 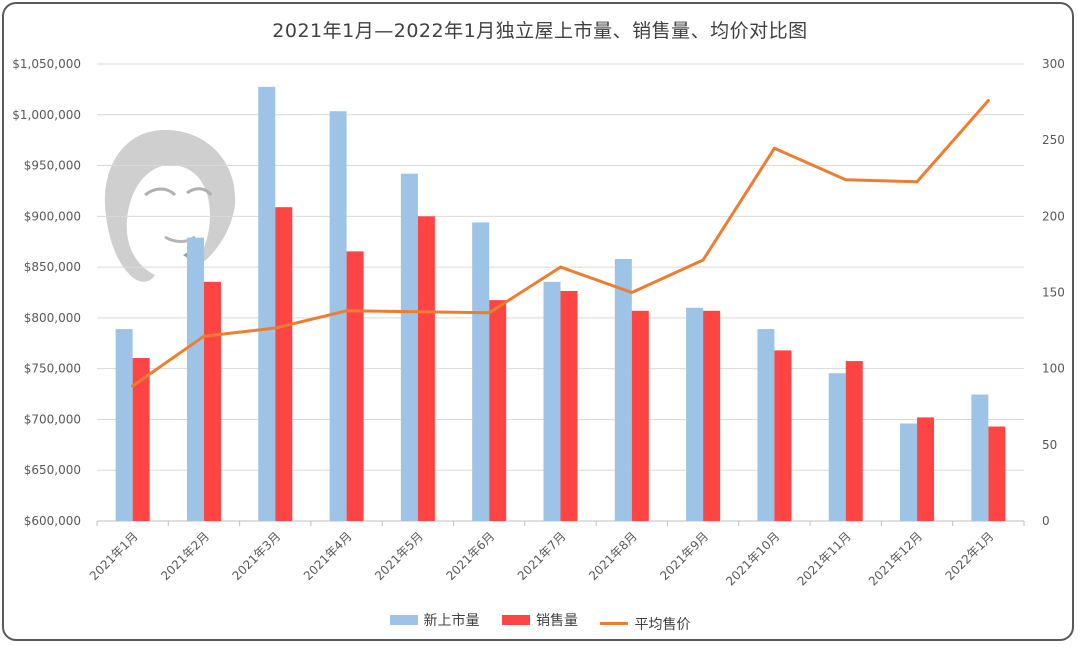 What do you see at coordinates (1053, 293) in the screenshot?
I see `y-right-tick-label: 150` at bounding box center [1053, 293].